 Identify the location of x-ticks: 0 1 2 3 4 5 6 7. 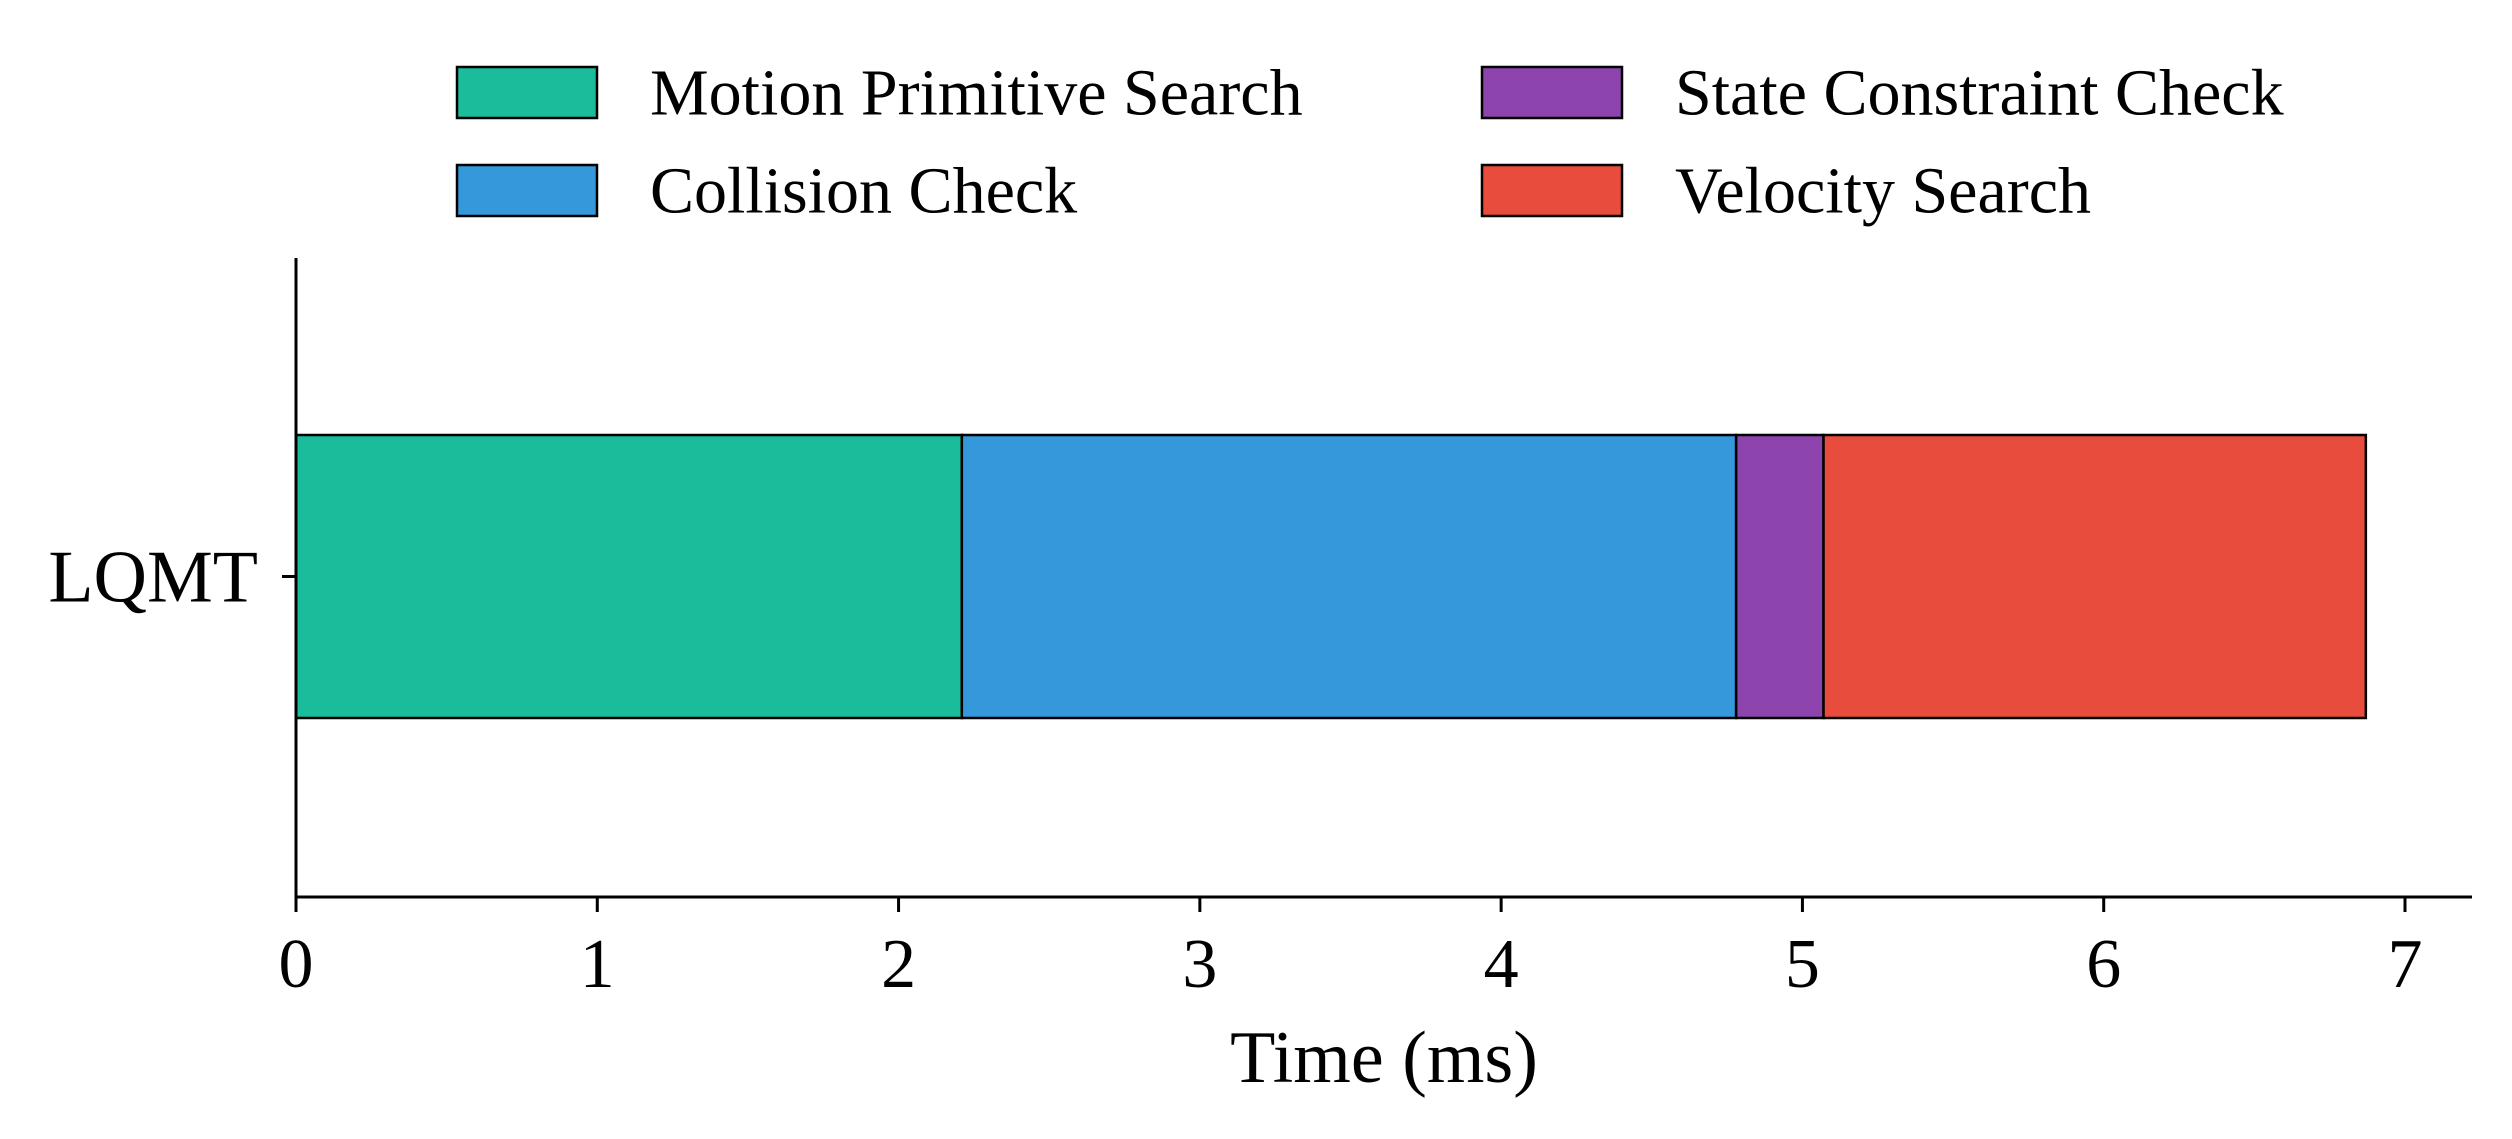
(1351, 950).